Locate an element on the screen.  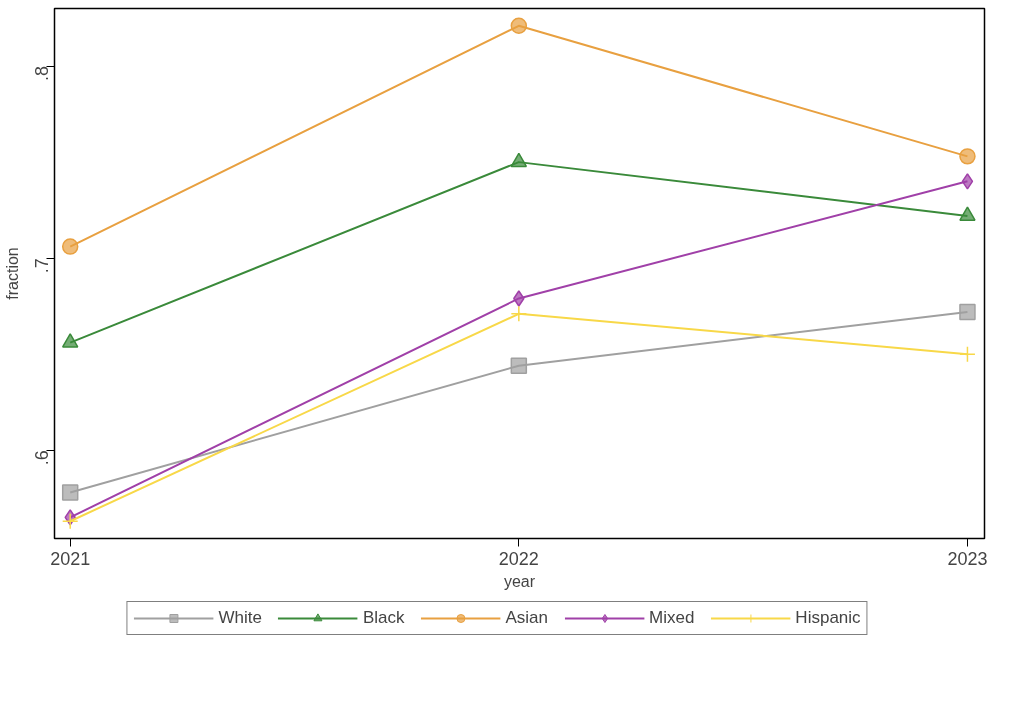
x-tick-label: 2023 is located at coordinates (967, 558).